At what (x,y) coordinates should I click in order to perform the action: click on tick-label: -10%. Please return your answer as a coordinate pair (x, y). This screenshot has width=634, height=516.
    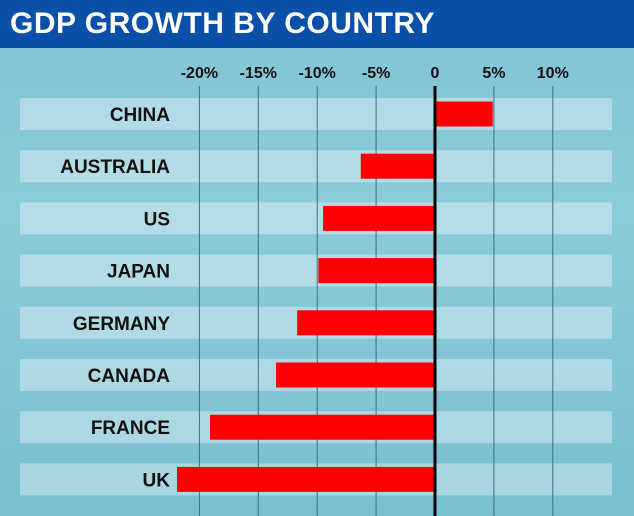
    Looking at the image, I should click on (317, 73).